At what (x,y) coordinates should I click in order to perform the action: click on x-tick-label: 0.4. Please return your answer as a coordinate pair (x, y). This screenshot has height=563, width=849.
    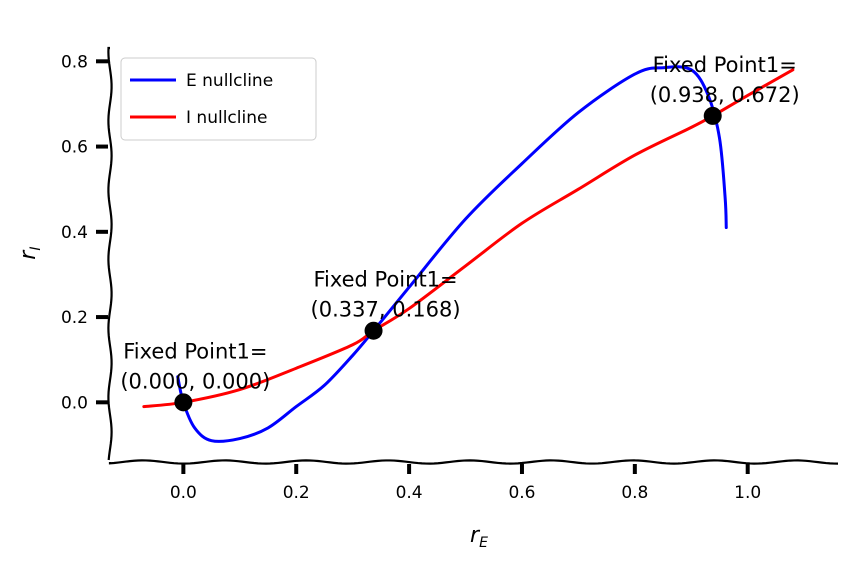
    Looking at the image, I should click on (409, 493).